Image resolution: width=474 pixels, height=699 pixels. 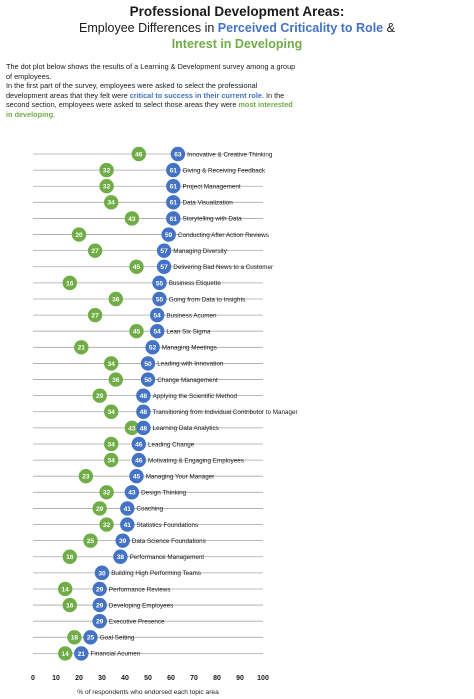 What do you see at coordinates (148, 218) in the screenshot?
I see `dot-row: 43 61 Storytelling with Data` at bounding box center [148, 218].